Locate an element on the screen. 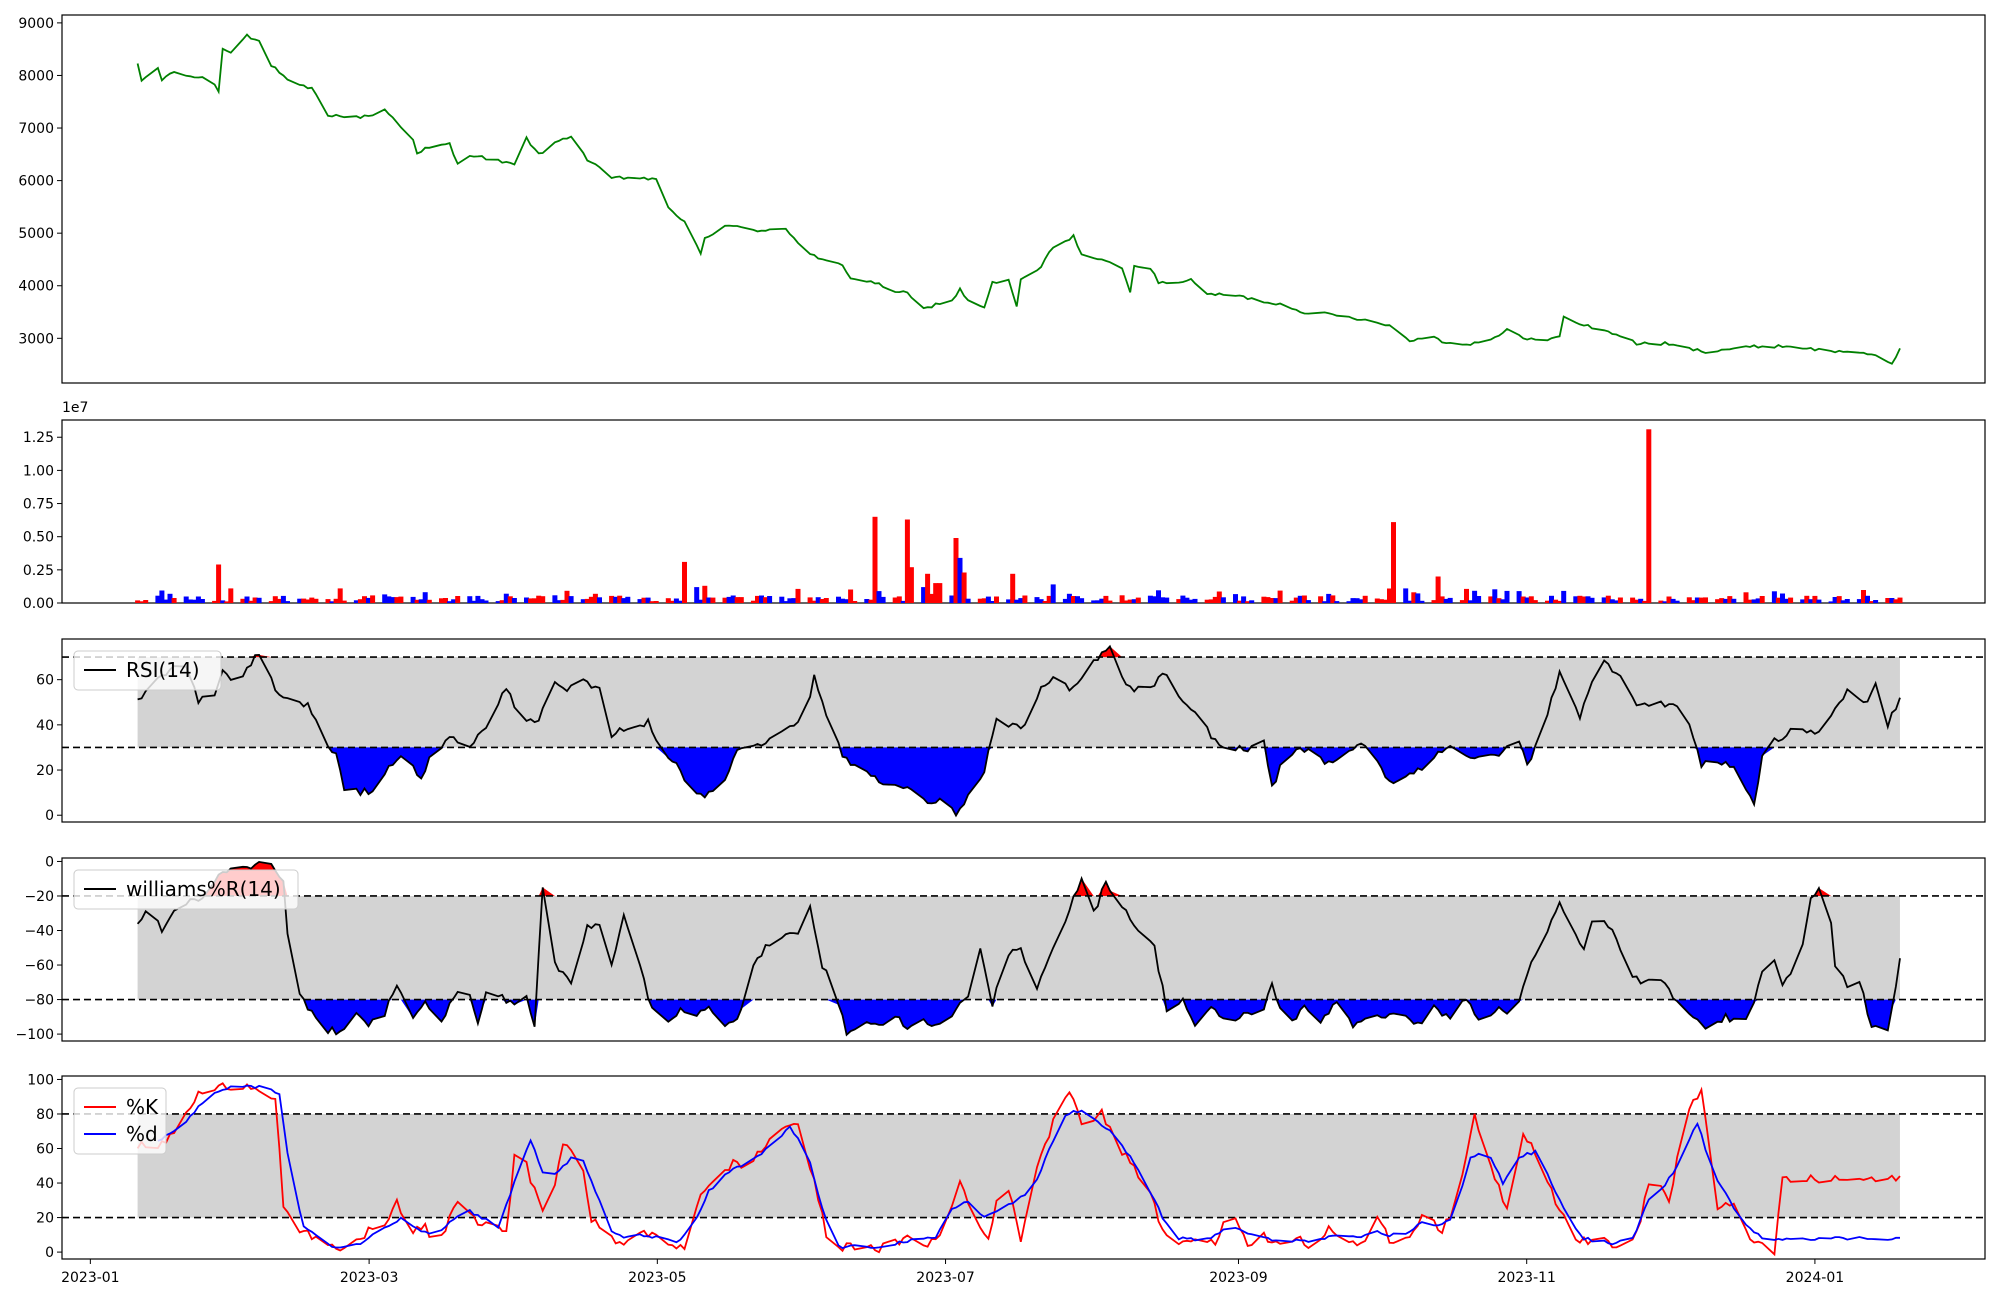 The width and height of the screenshot is (2000, 1300). rsi-overbought-fill is located at coordinates (1019, 652).